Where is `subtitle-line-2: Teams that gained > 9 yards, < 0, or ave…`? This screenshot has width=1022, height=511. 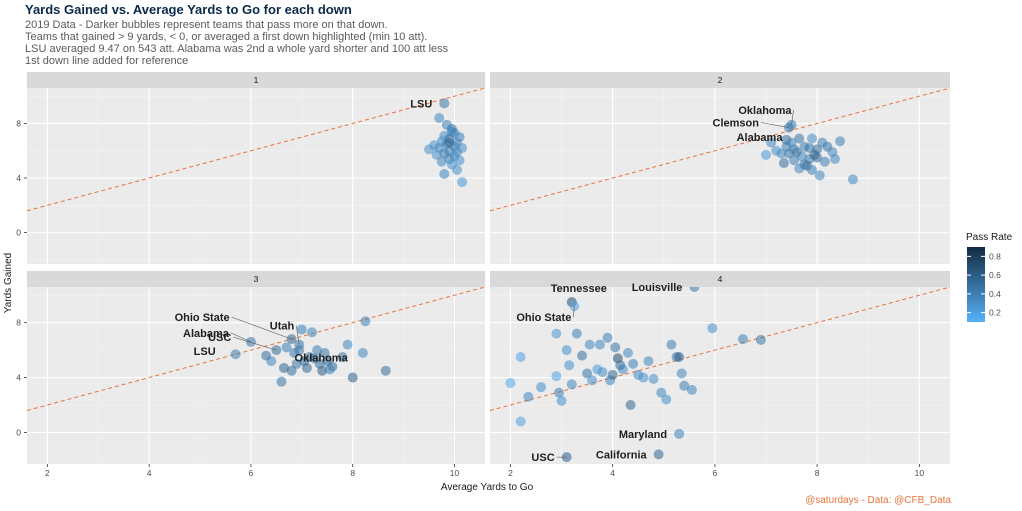 subtitle-line-2: Teams that gained > 9 yards, < 0, or ave… is located at coordinates (226, 37).